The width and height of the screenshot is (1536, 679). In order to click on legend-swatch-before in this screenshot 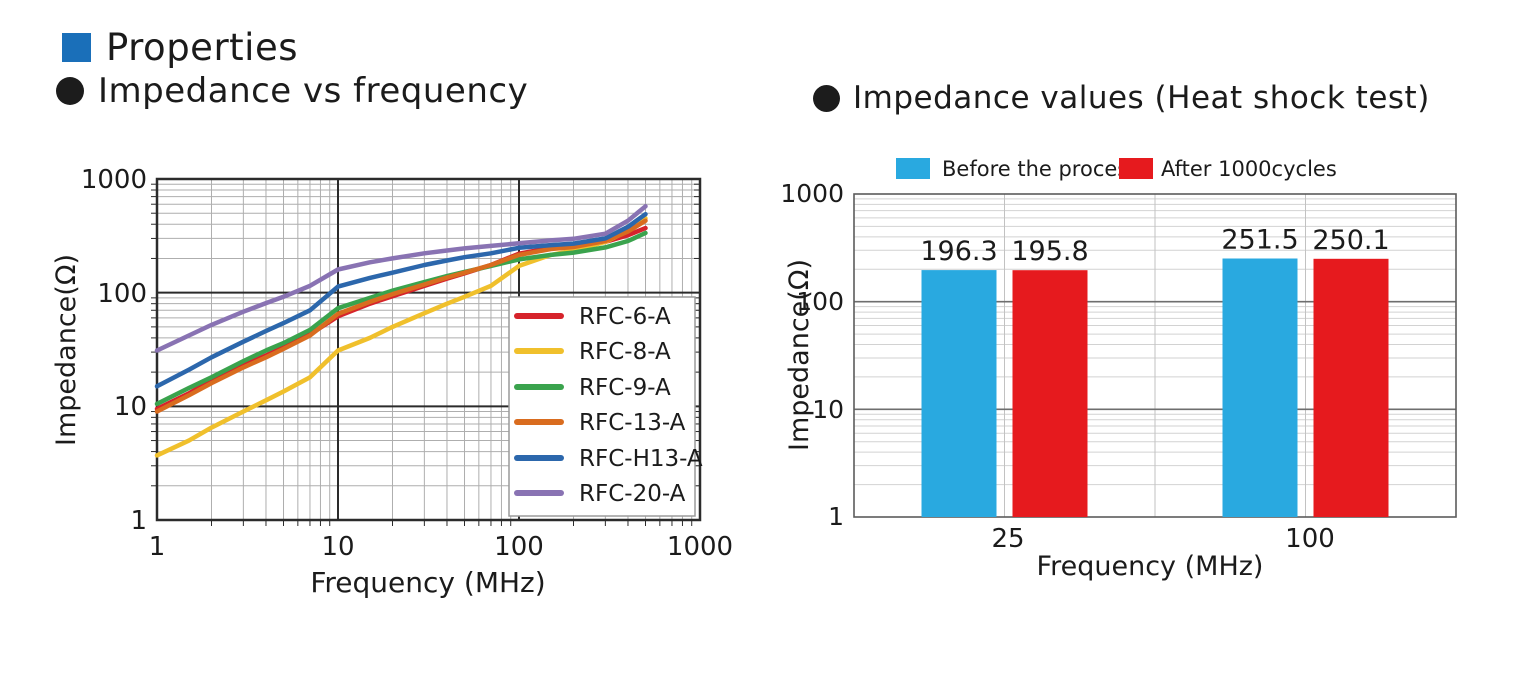, I will do `click(913, 168)`.